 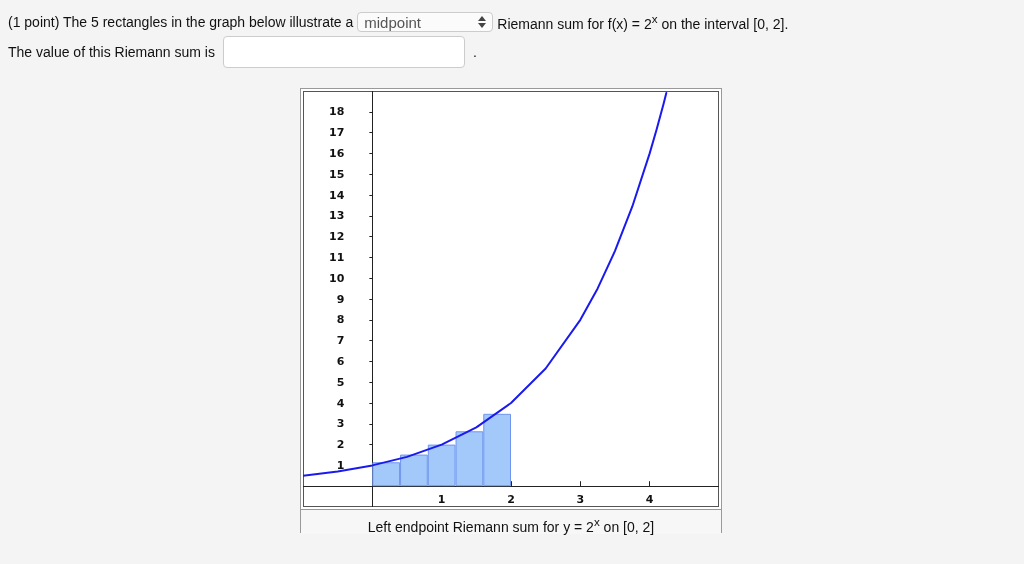 What do you see at coordinates (111, 52) in the screenshot?
I see `text: The value of this Riemann sum is` at bounding box center [111, 52].